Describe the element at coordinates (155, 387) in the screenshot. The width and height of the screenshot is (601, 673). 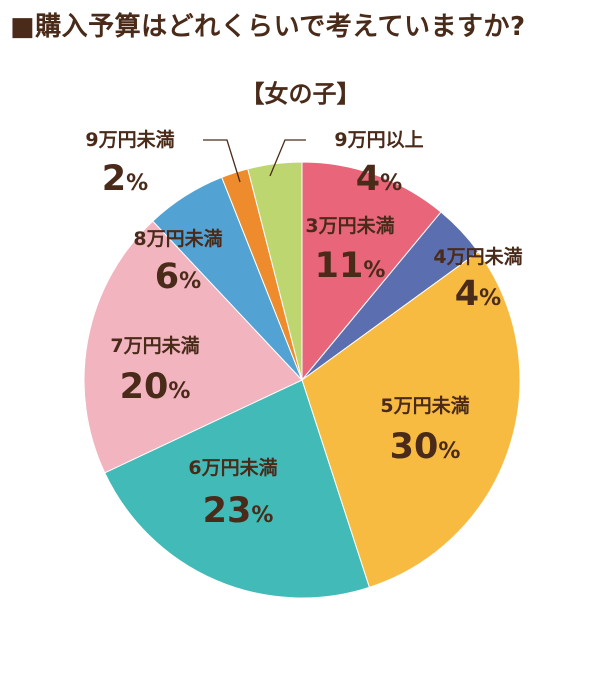
I see `slice-value: 20%` at that location.